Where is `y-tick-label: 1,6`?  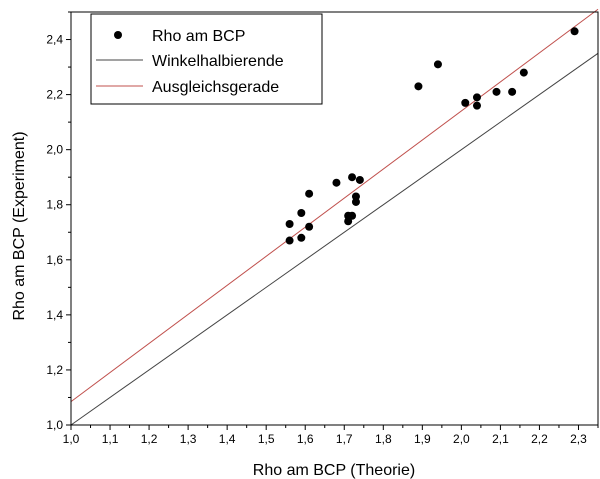
y-tick-label: 1,6 is located at coordinates (54, 260).